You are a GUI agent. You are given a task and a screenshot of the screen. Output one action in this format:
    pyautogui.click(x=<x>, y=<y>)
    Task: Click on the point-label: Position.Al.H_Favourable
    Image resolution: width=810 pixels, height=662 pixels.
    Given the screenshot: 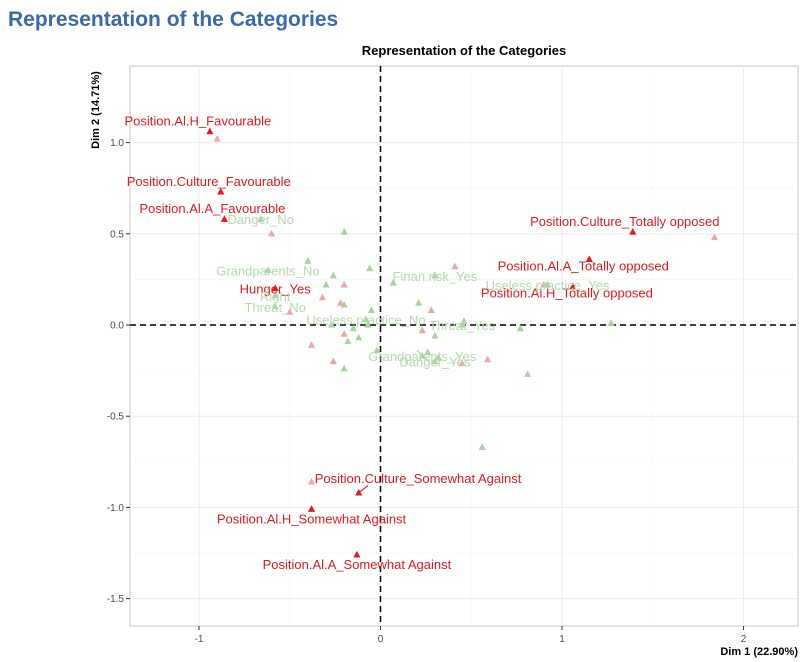 What is the action you would take?
    pyautogui.click(x=198, y=121)
    